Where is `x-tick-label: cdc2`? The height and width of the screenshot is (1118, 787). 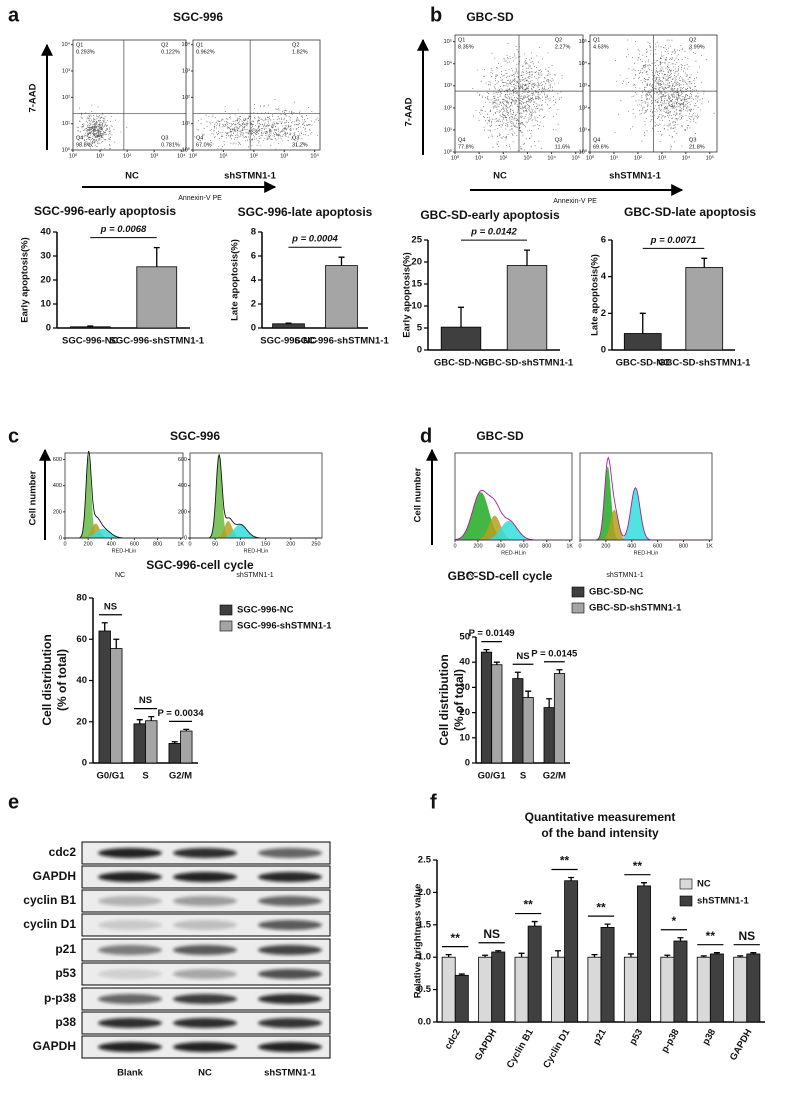
x-tick-label: cdc2 is located at coordinates (453, 1039).